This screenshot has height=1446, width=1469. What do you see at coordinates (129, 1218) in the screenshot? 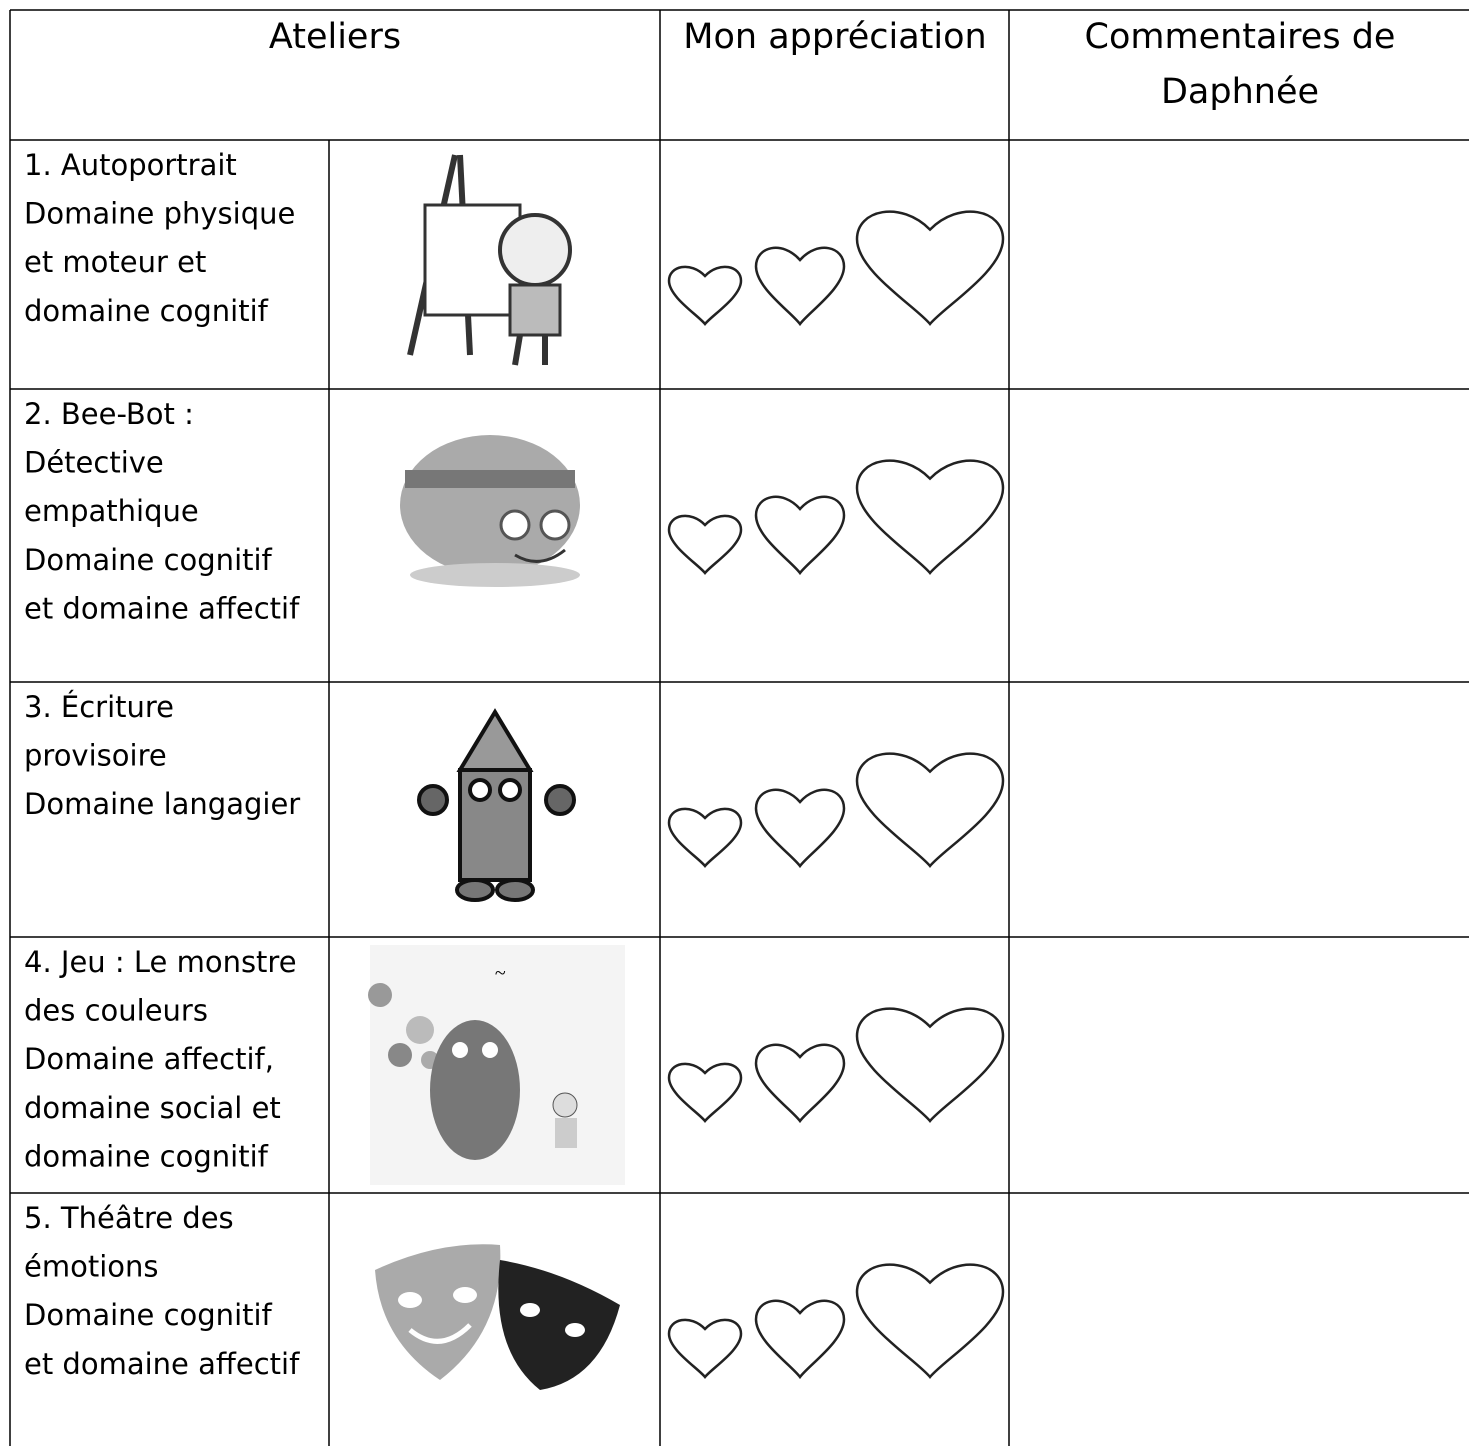
I see `atelier-text: 5. Théâtre des` at bounding box center [129, 1218].